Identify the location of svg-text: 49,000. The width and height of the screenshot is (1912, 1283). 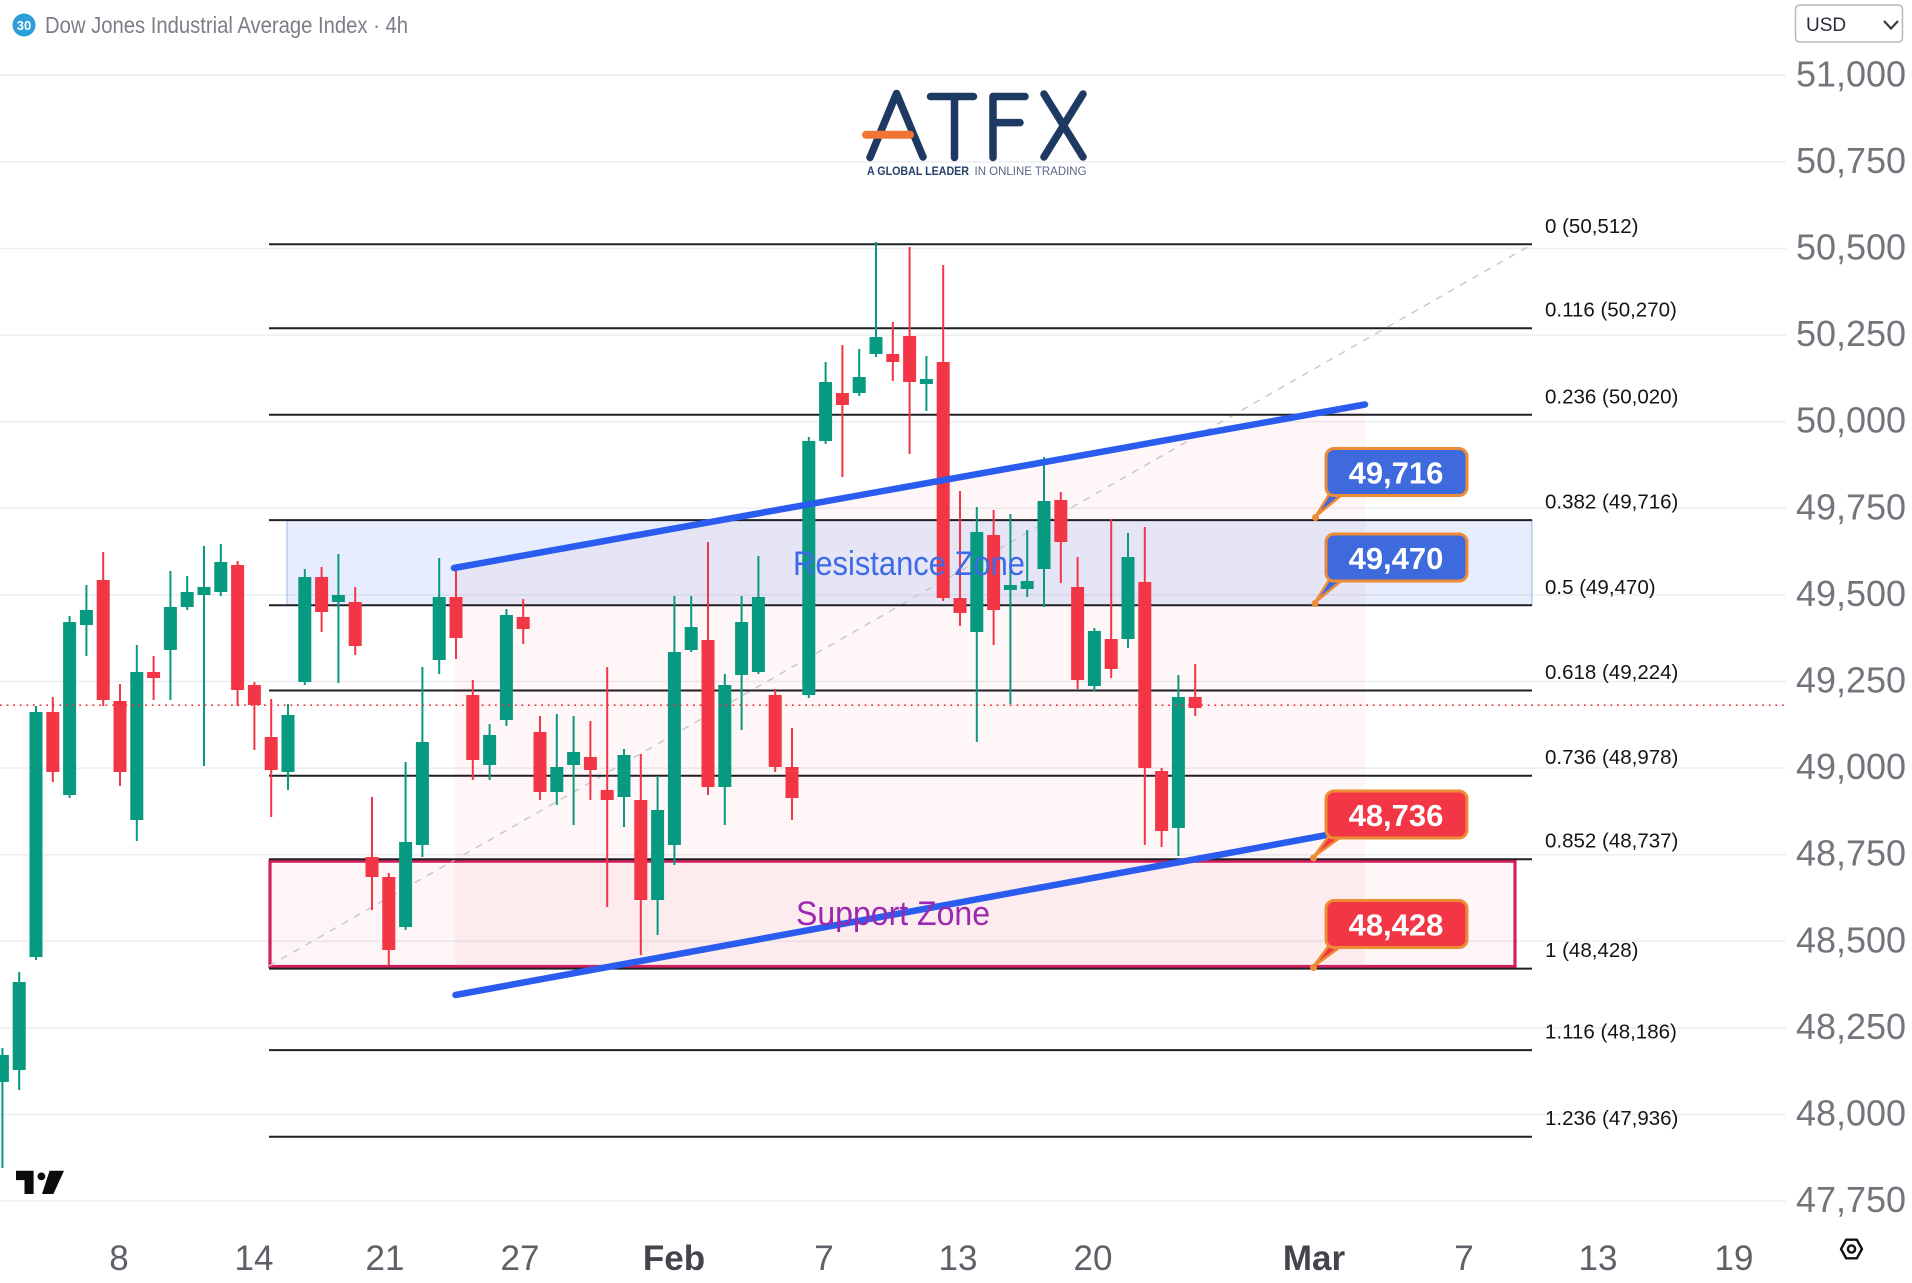
(1851, 766).